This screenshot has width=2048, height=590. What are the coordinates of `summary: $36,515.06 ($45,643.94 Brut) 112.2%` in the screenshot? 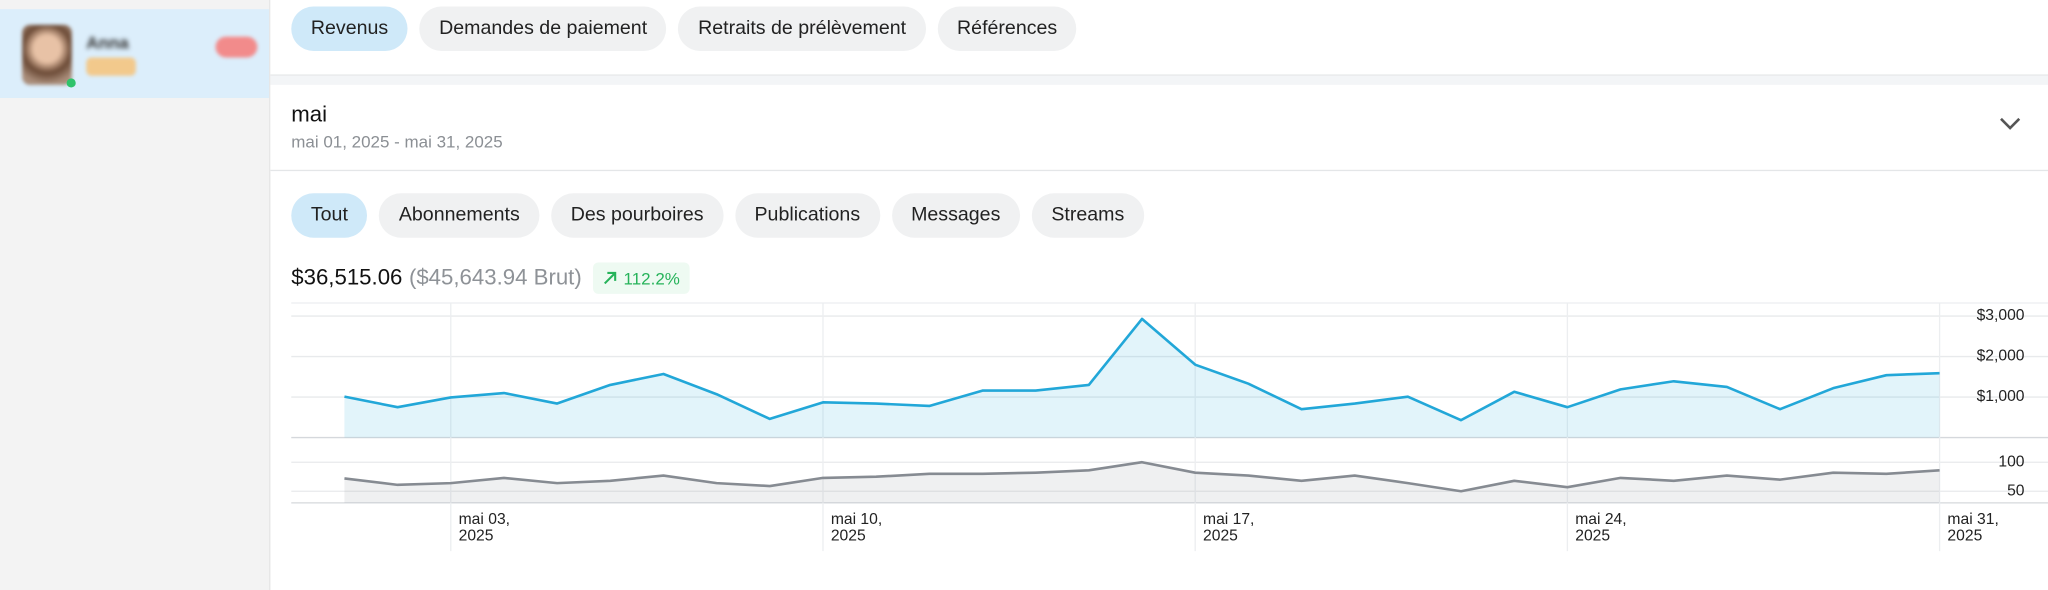 It's located at (490, 278).